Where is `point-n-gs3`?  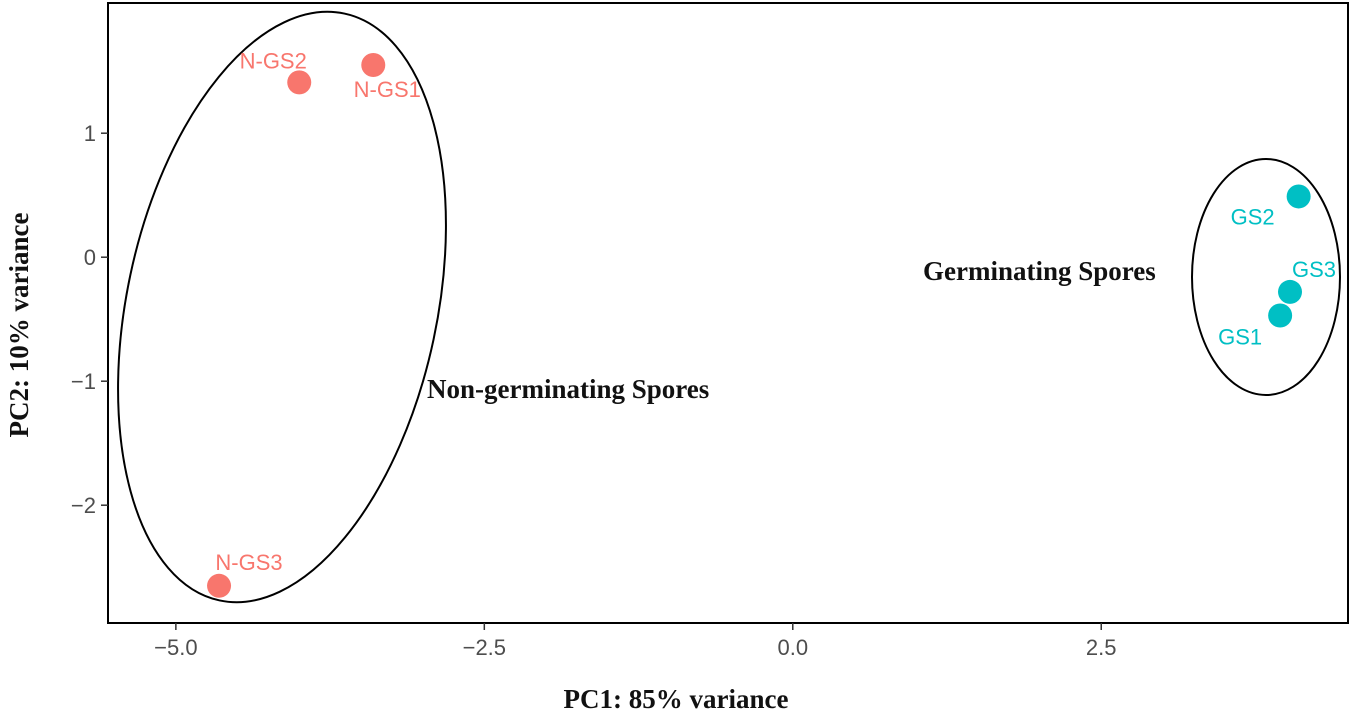
point-n-gs3 is located at coordinates (219, 585).